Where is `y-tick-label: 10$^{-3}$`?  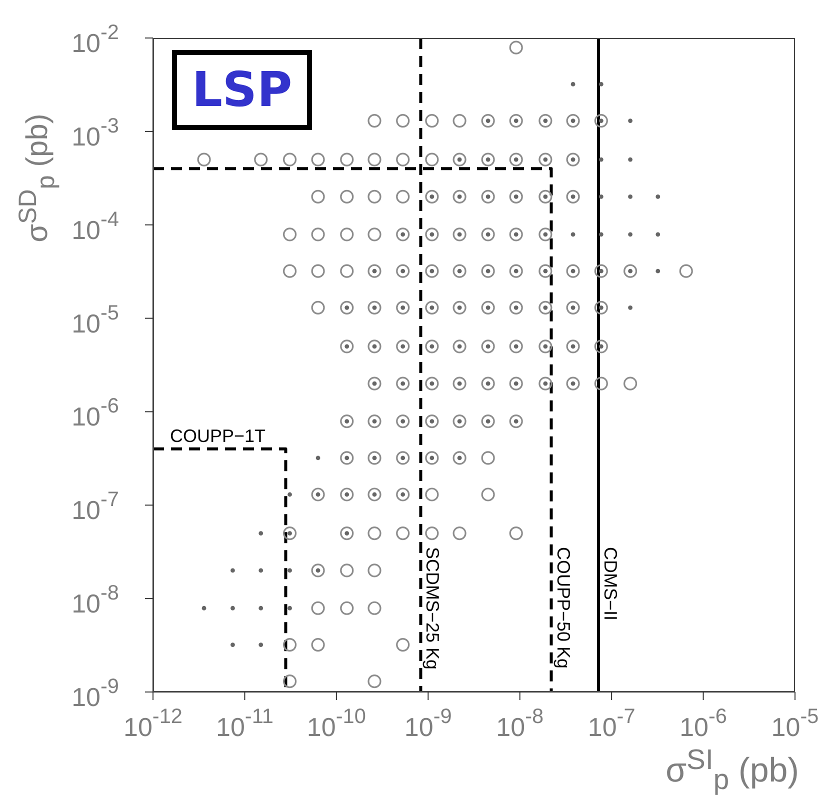
y-tick-label: 10$^{-3}$ is located at coordinates (95, 133).